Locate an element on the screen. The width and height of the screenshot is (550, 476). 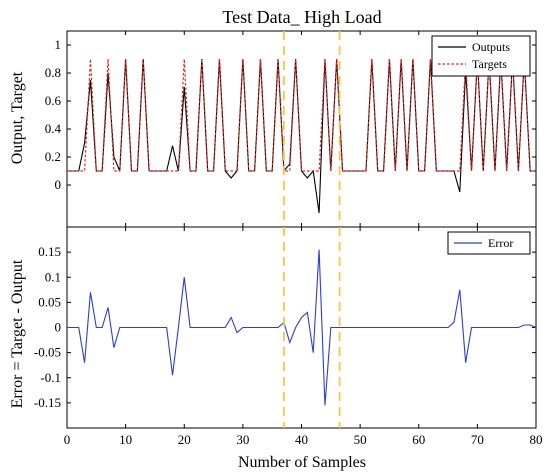
y-tick-label: -0.05 is located at coordinates (47, 352).